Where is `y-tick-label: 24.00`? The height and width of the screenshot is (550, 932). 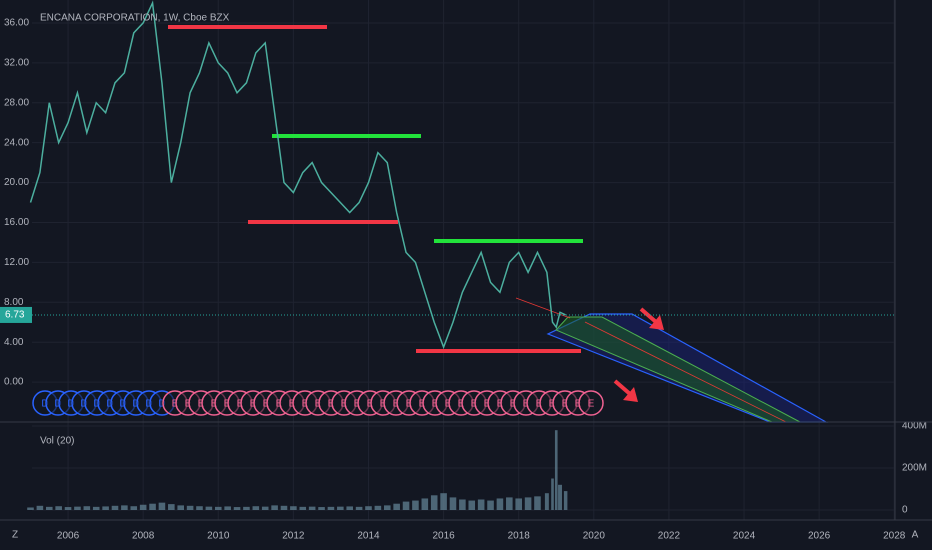
y-tick-label: 24.00 is located at coordinates (16, 142).